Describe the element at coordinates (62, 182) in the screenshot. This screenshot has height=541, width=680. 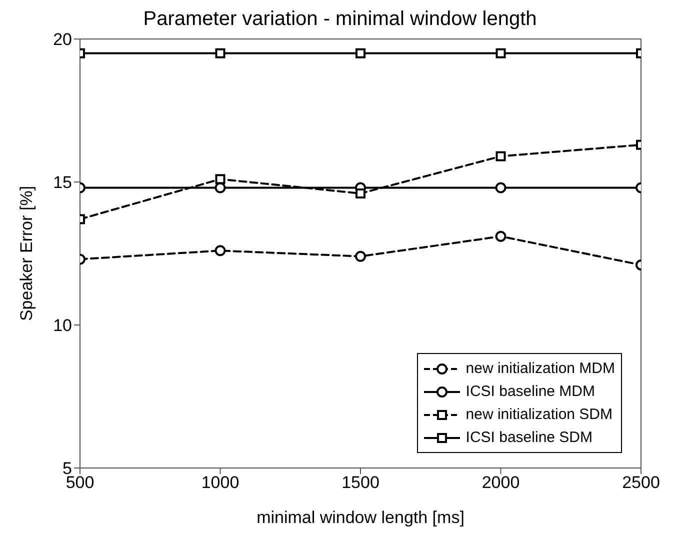
I see `y-tick-label: 15` at that location.